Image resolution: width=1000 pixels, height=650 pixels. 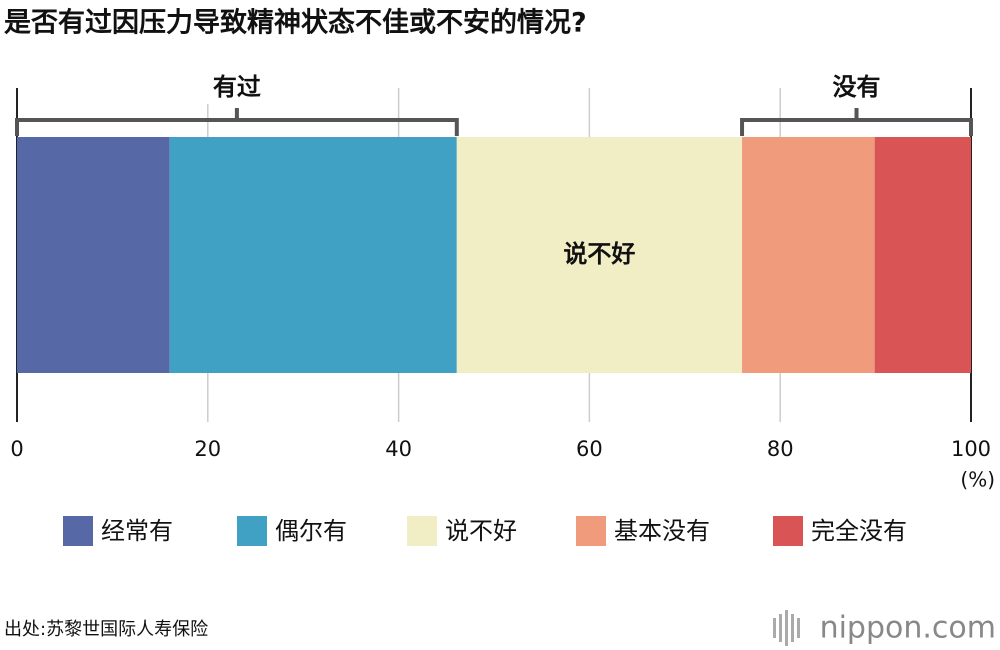 I want to click on x-tick-label: 80, so click(x=780, y=449).